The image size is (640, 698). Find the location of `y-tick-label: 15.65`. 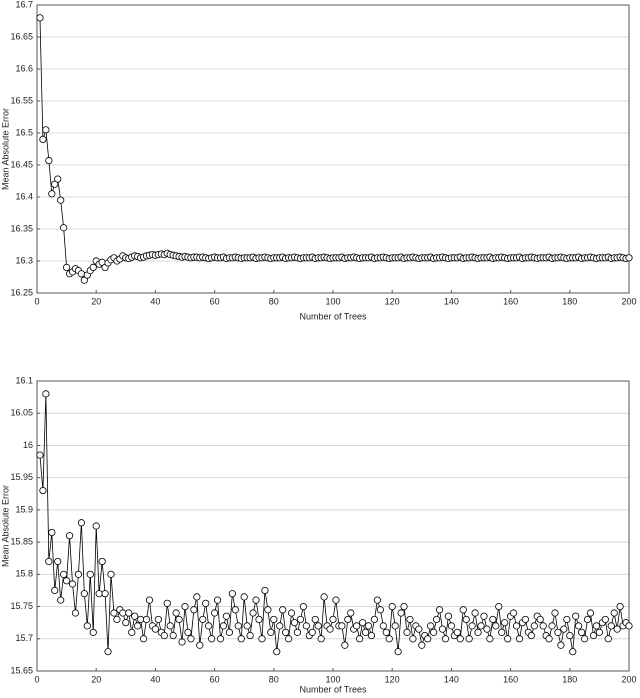

y-tick-label: 15.65 is located at coordinates (21, 670).